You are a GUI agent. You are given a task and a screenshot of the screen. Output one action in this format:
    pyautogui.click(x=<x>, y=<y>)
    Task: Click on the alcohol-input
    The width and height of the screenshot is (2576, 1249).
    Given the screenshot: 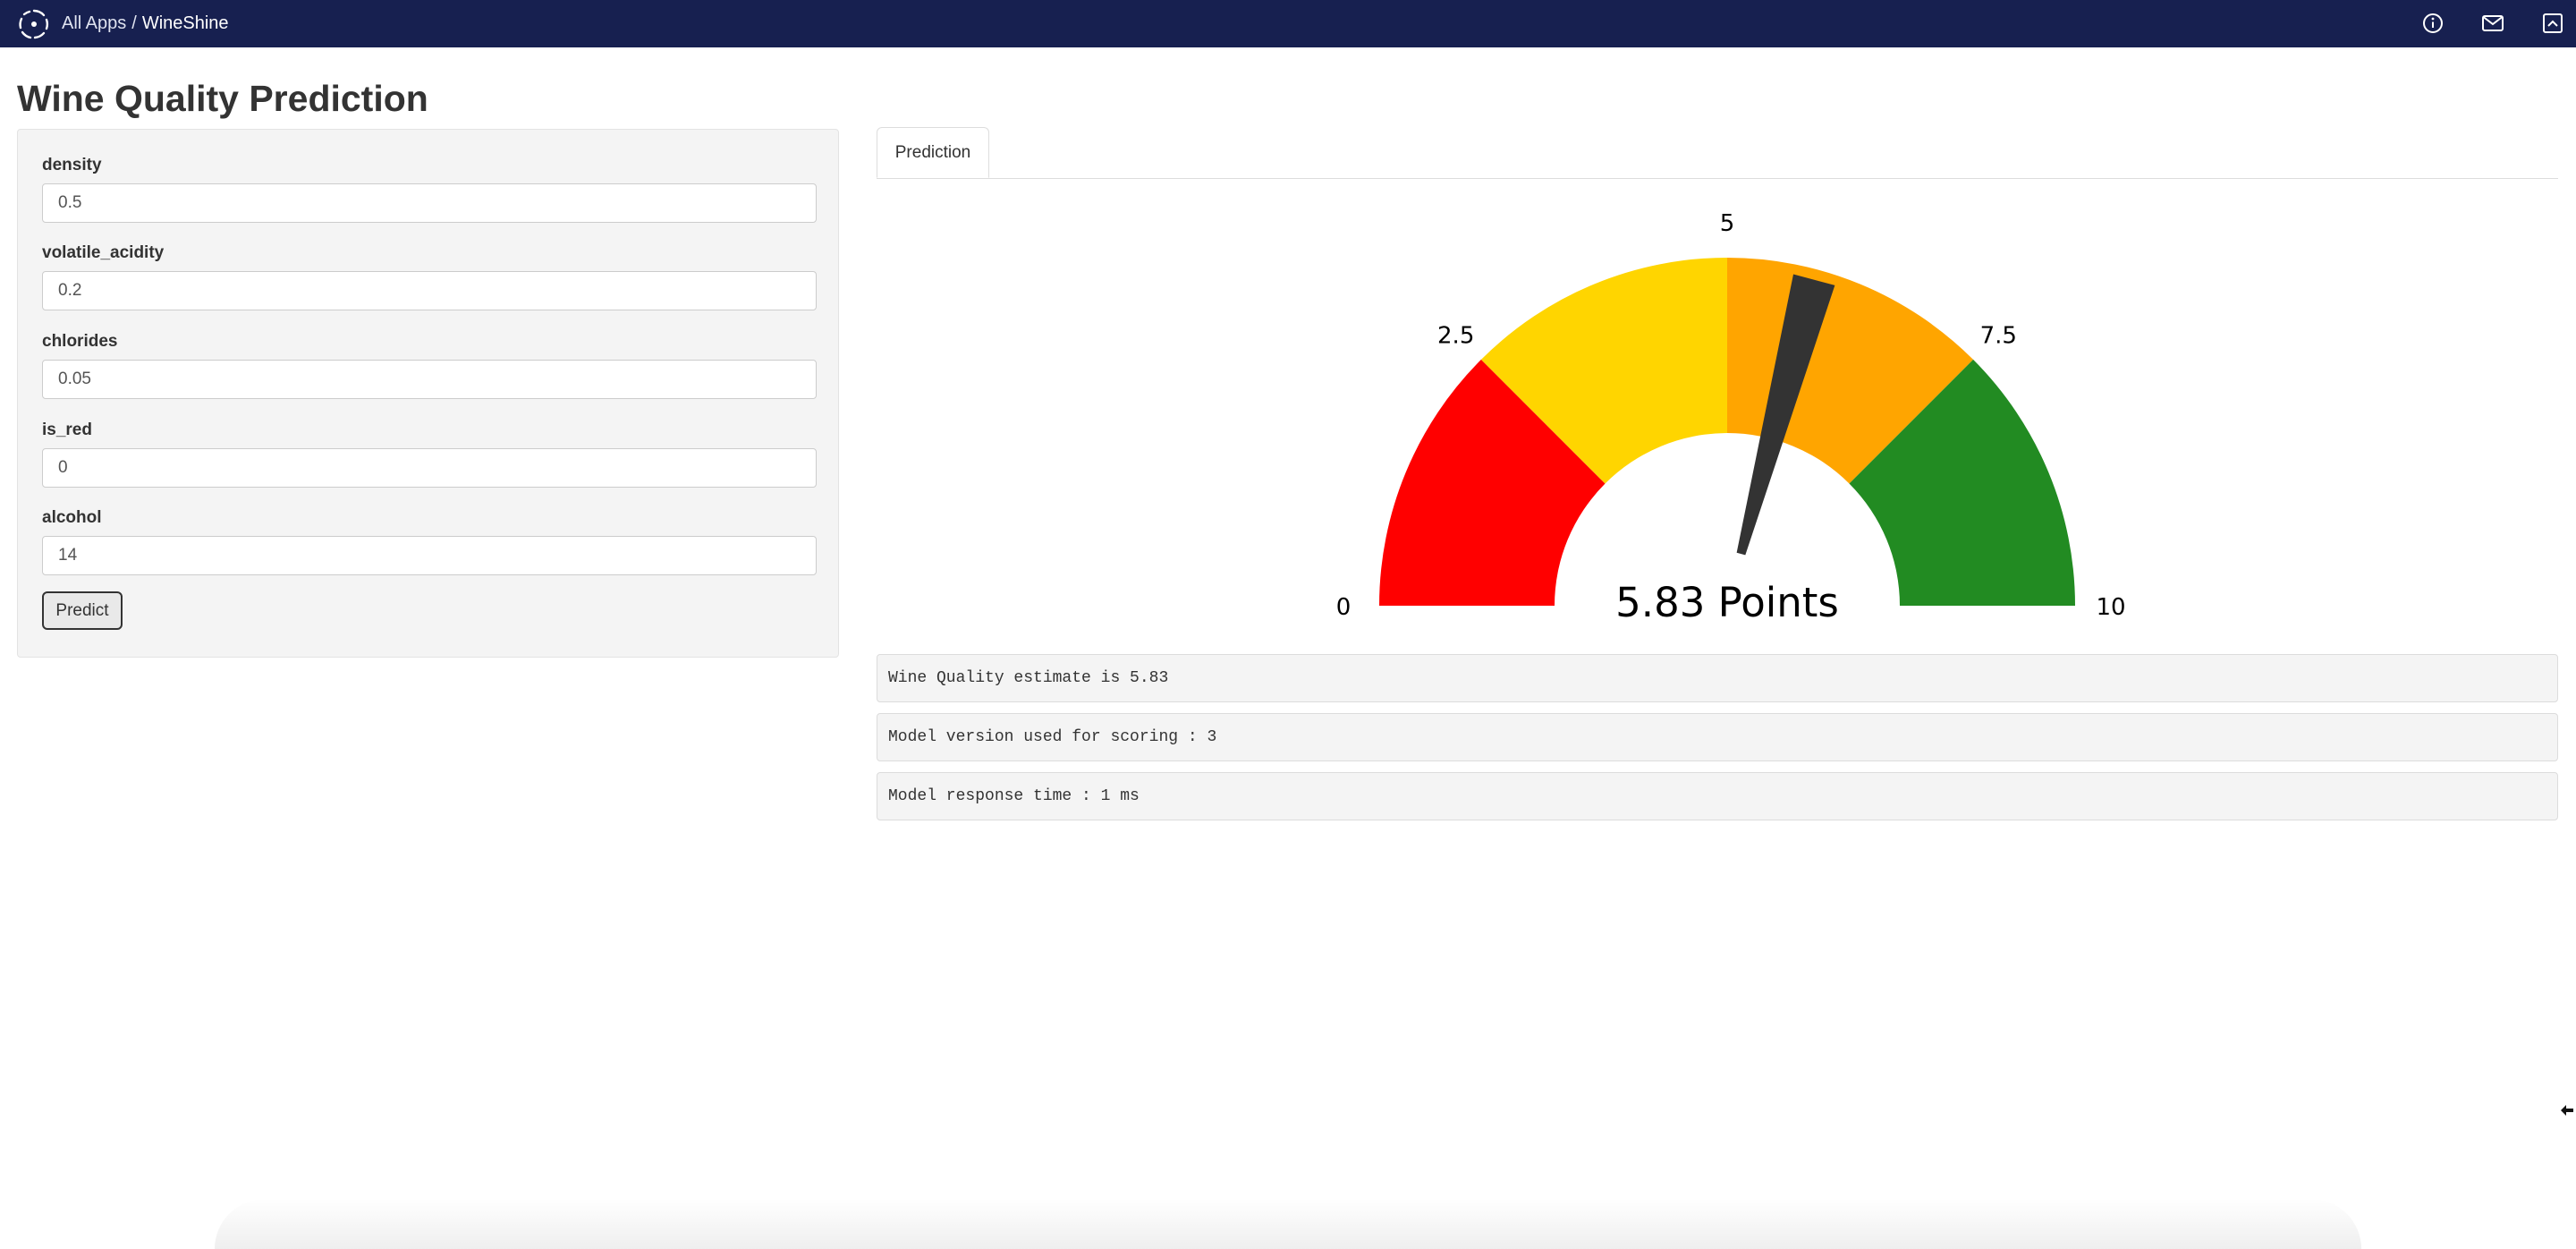 What is the action you would take?
    pyautogui.click(x=429, y=556)
    